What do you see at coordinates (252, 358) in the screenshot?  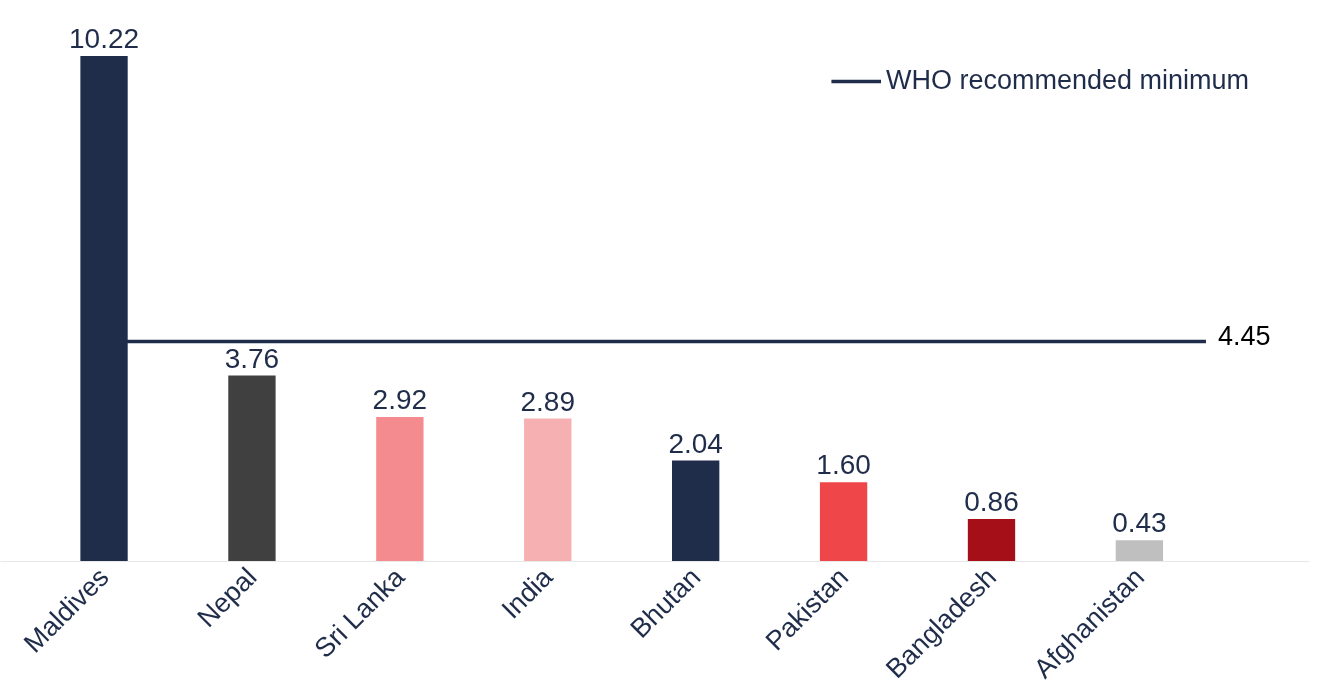 I see `data-label: 3.76` at bounding box center [252, 358].